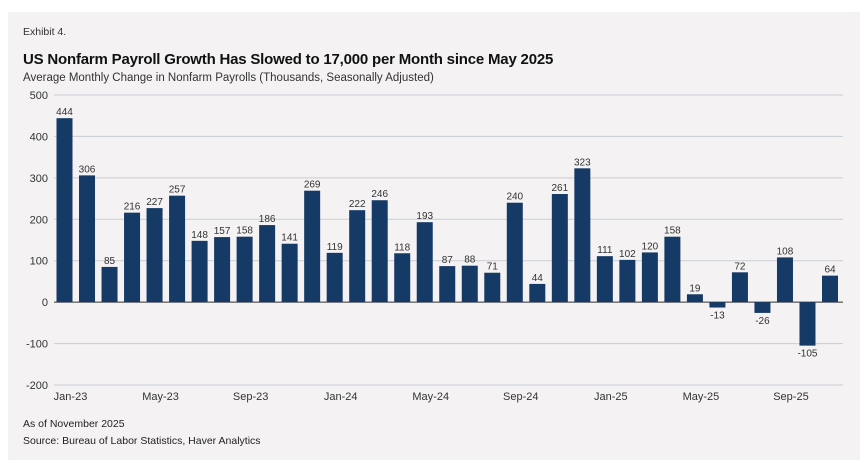 This screenshot has height=463, width=864. I want to click on data-label: 216, so click(132, 207).